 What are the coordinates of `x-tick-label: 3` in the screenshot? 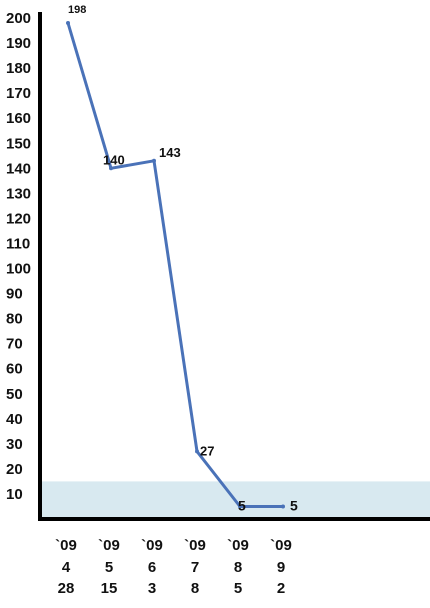 It's located at (152, 588).